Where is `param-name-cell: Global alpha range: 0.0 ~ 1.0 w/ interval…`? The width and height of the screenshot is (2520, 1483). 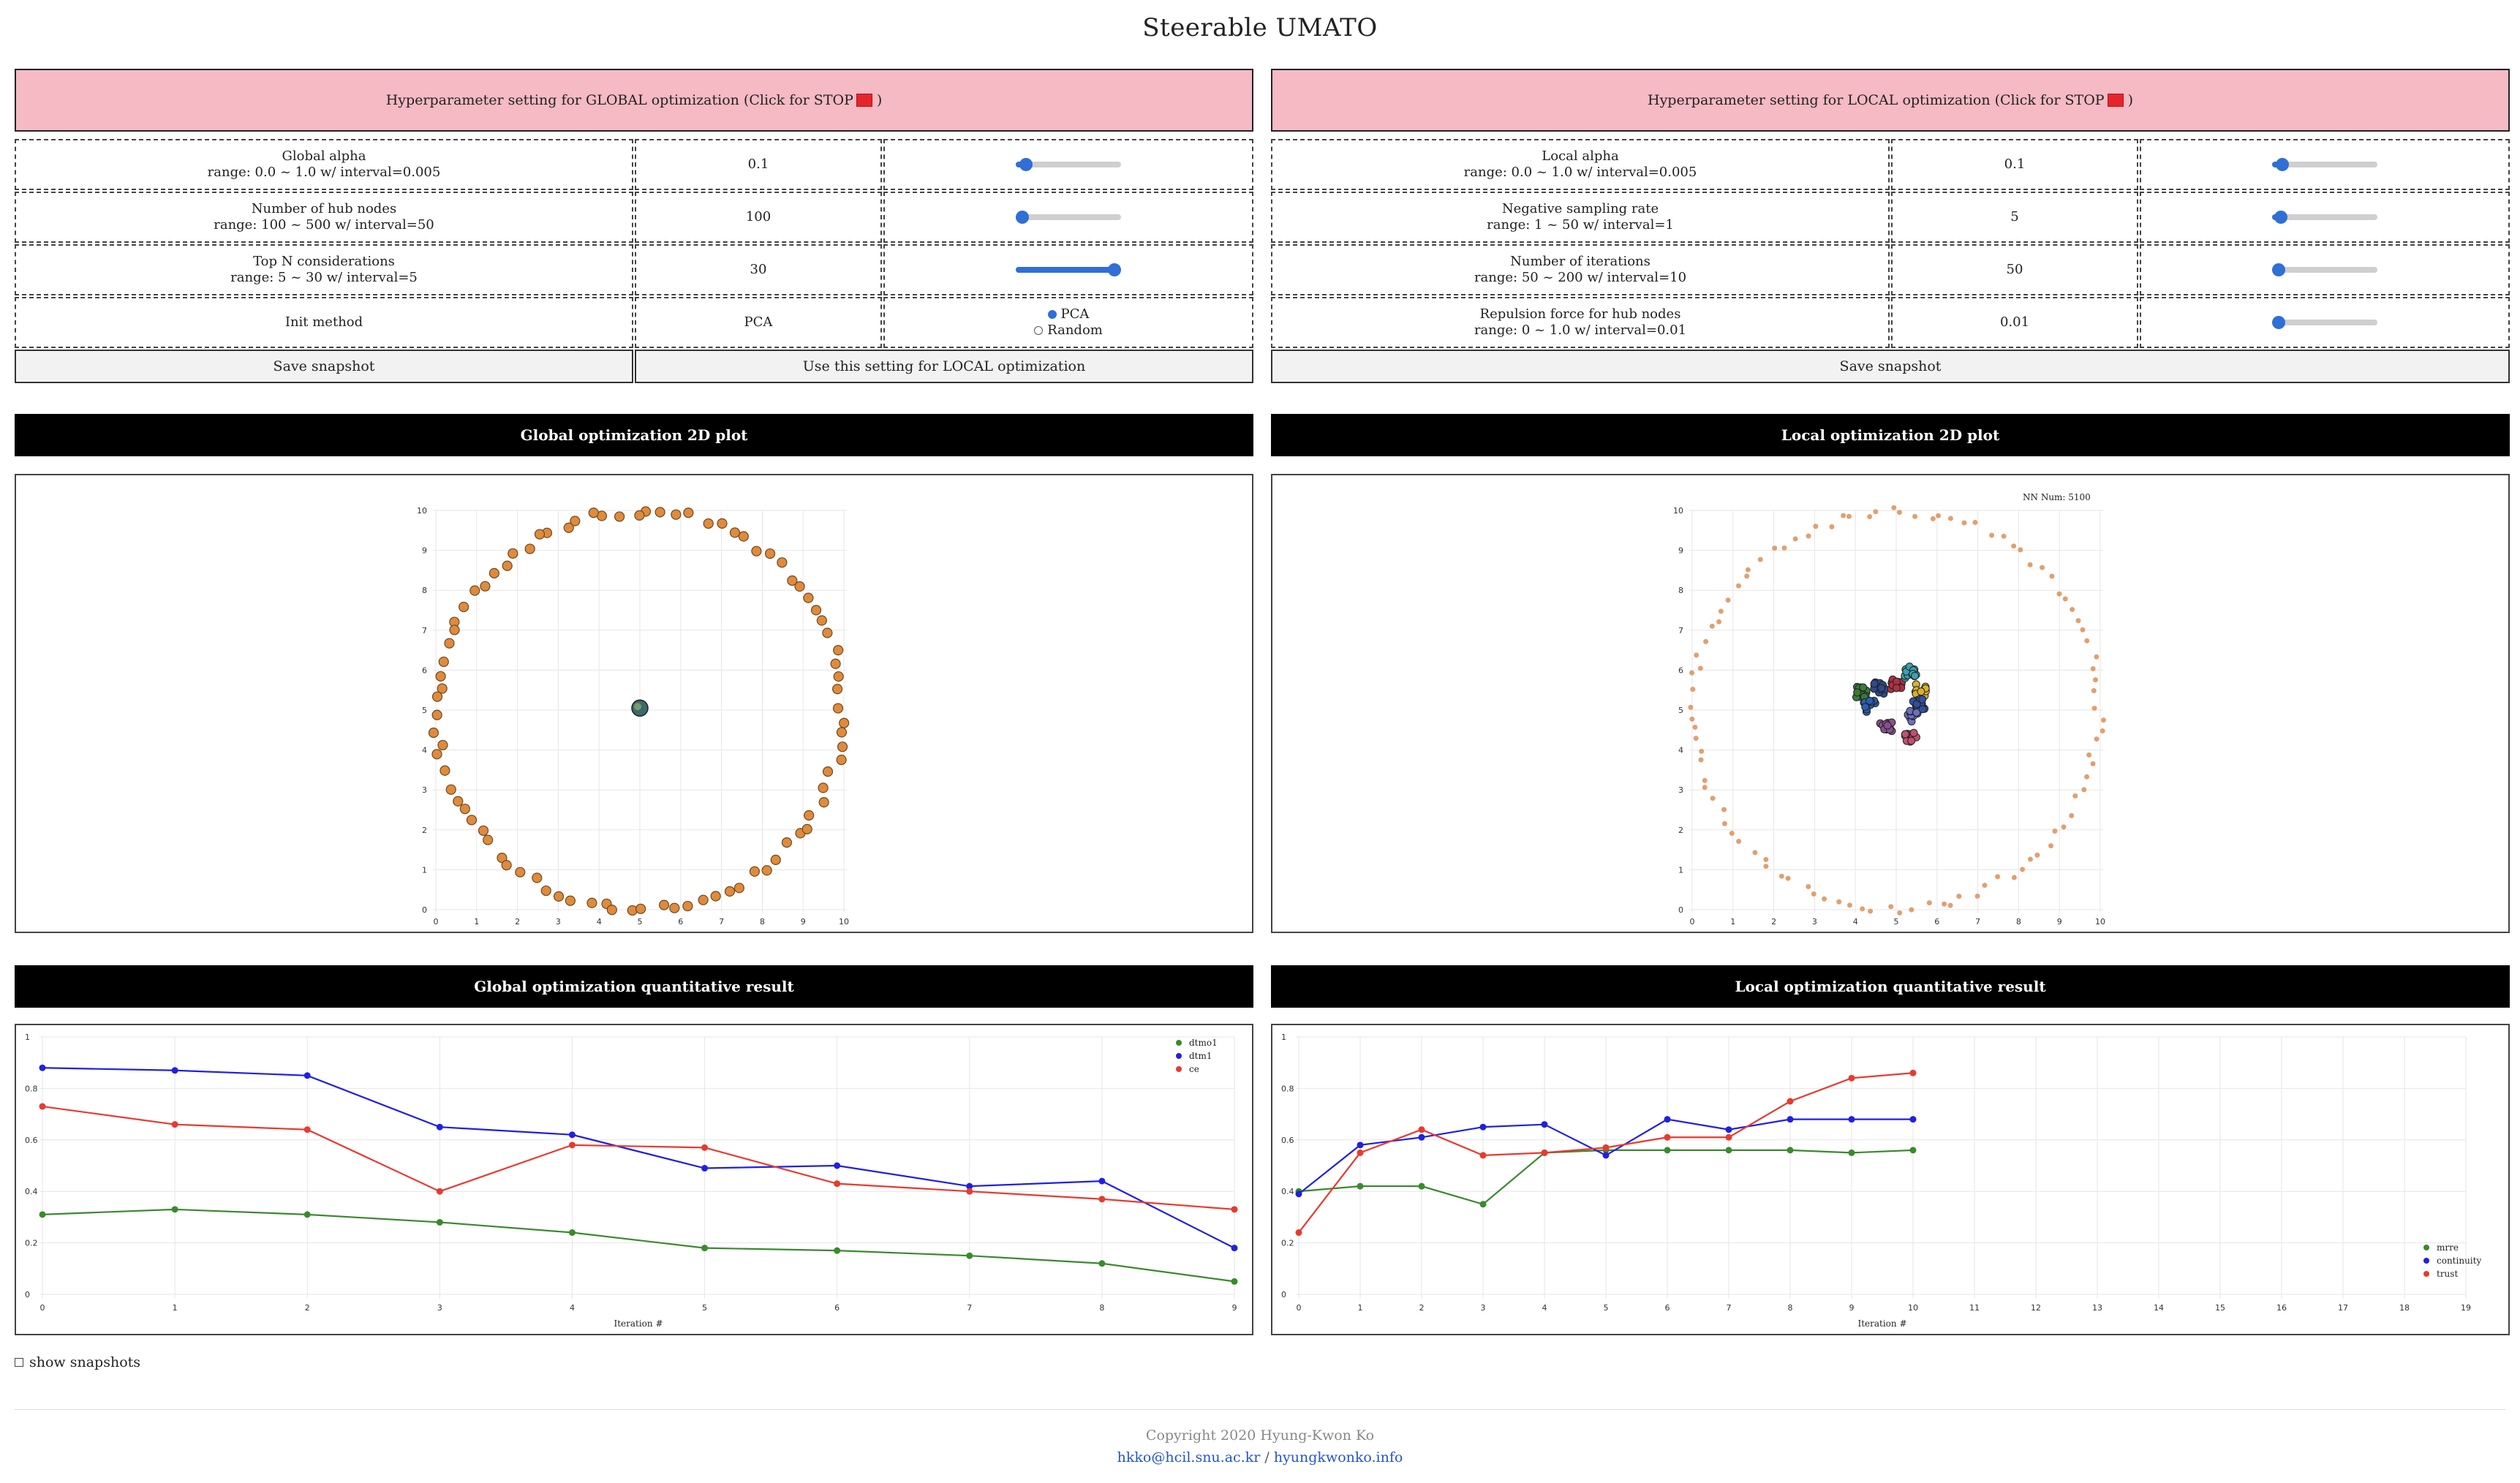
param-name-cell: Global alpha range: 0.0 ~ 1.0 w/ interval… is located at coordinates (324, 164).